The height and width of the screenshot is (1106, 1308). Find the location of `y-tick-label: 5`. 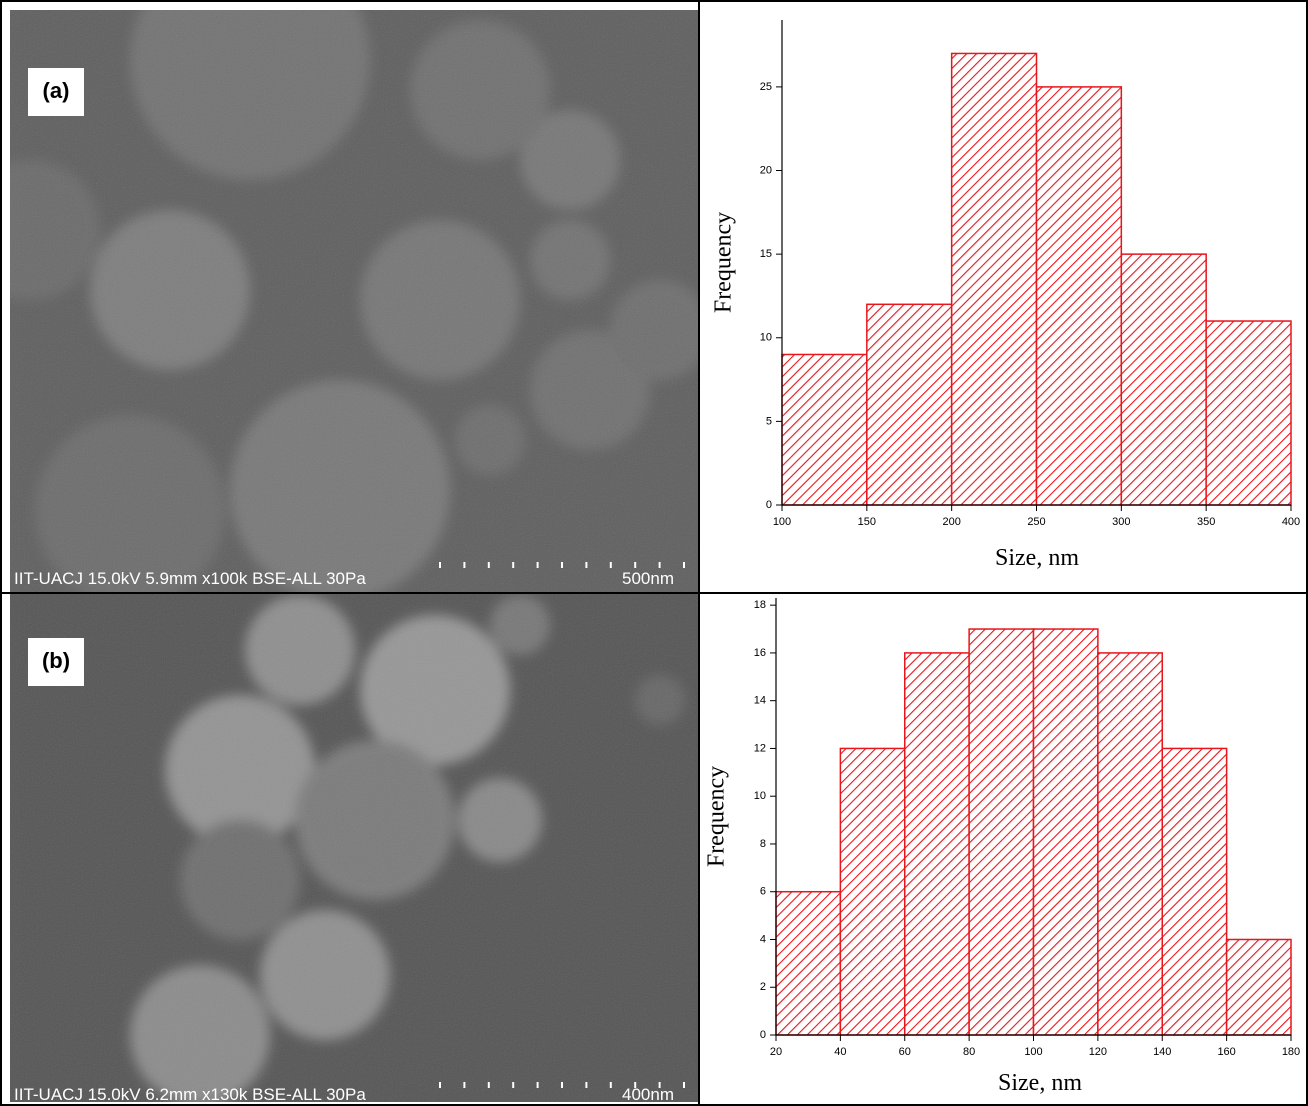

y-tick-label: 5 is located at coordinates (769, 421).